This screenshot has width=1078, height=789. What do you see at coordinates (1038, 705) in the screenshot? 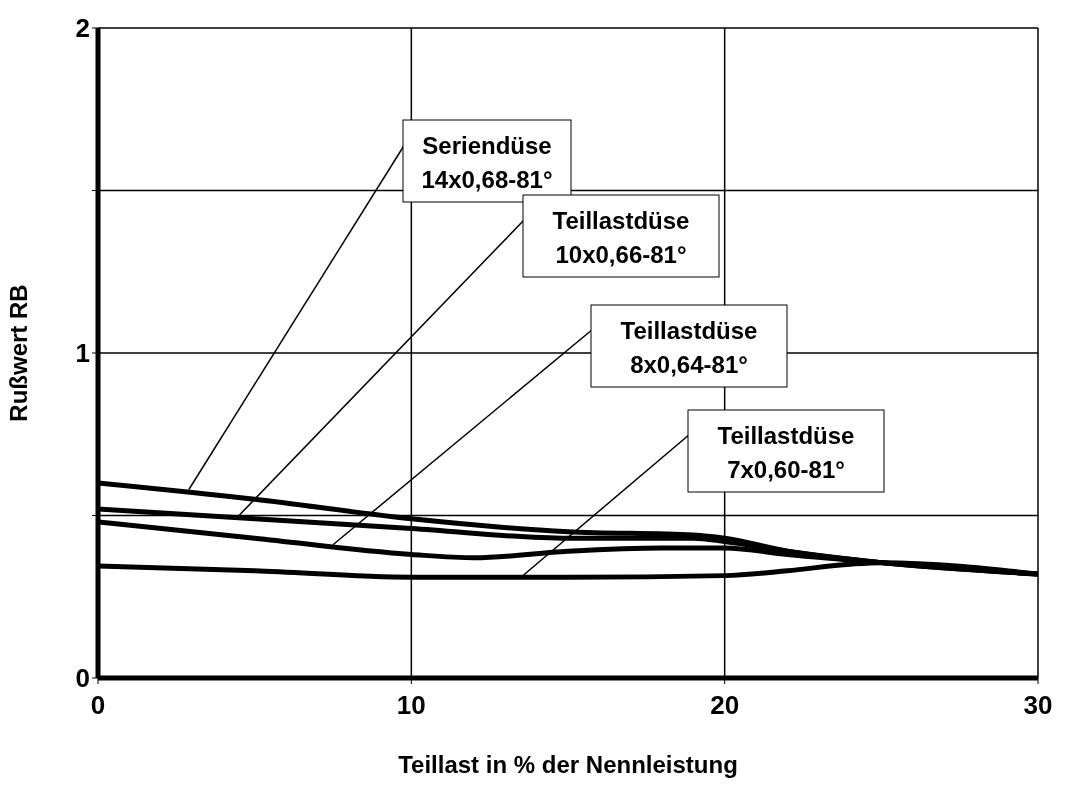
I see `x-tick-label: 30` at bounding box center [1038, 705].